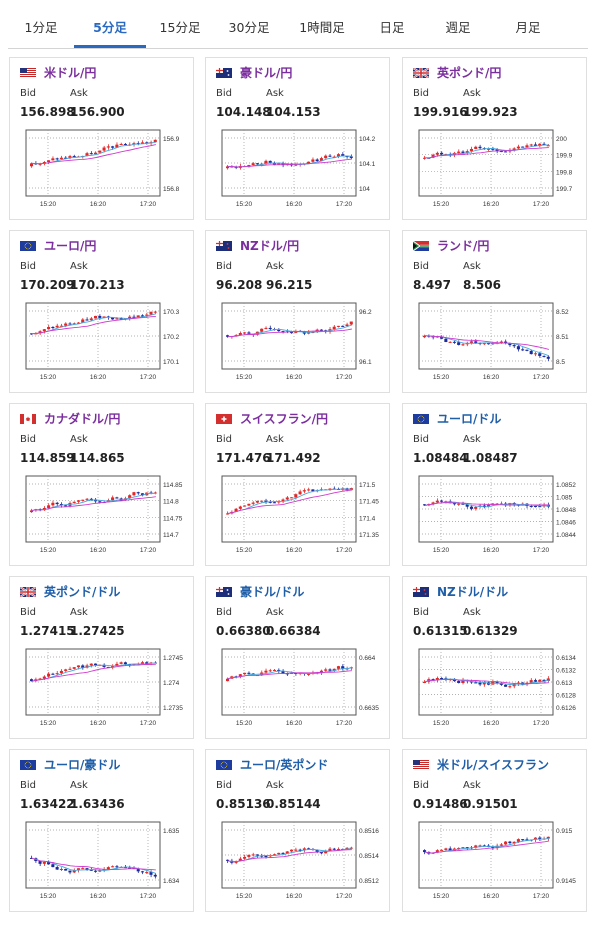 This screenshot has height=928, width=595. What do you see at coordinates (440, 804) in the screenshot?
I see `bid-value: 0.91486` at bounding box center [440, 804].